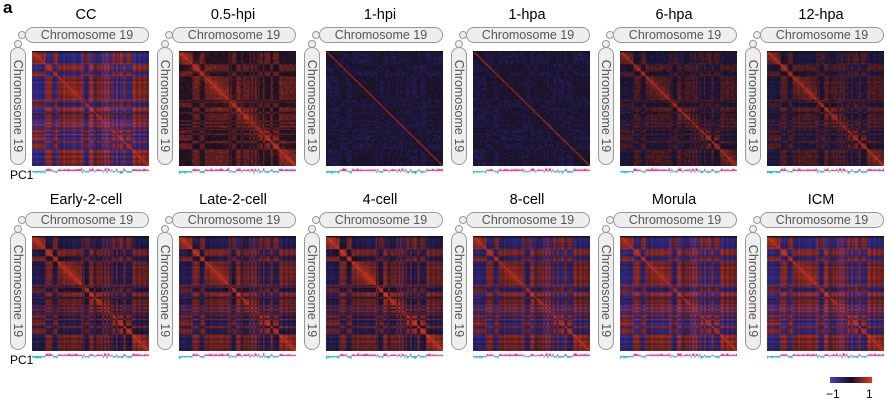 The width and height of the screenshot is (887, 401). I want to click on heatmap-panel: 4-cell Chromosome 19 Chromosome 19, so click(369, 275).